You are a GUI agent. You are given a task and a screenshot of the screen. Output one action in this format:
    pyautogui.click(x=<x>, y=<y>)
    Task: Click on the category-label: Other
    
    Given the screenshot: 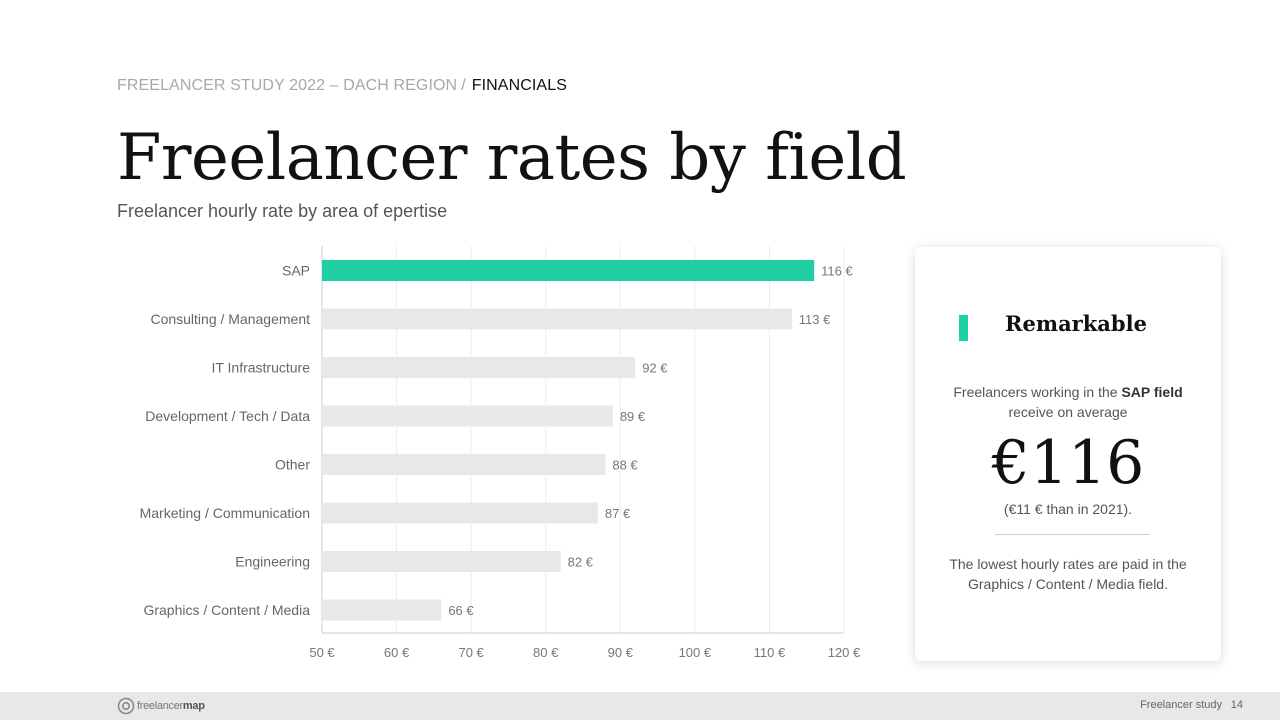 What is the action you would take?
    pyautogui.click(x=292, y=465)
    